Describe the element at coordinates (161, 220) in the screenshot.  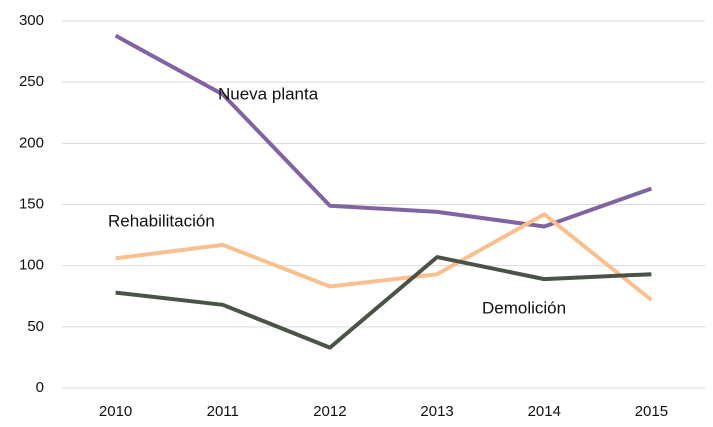
I see `series-label: Rehabilitación` at that location.